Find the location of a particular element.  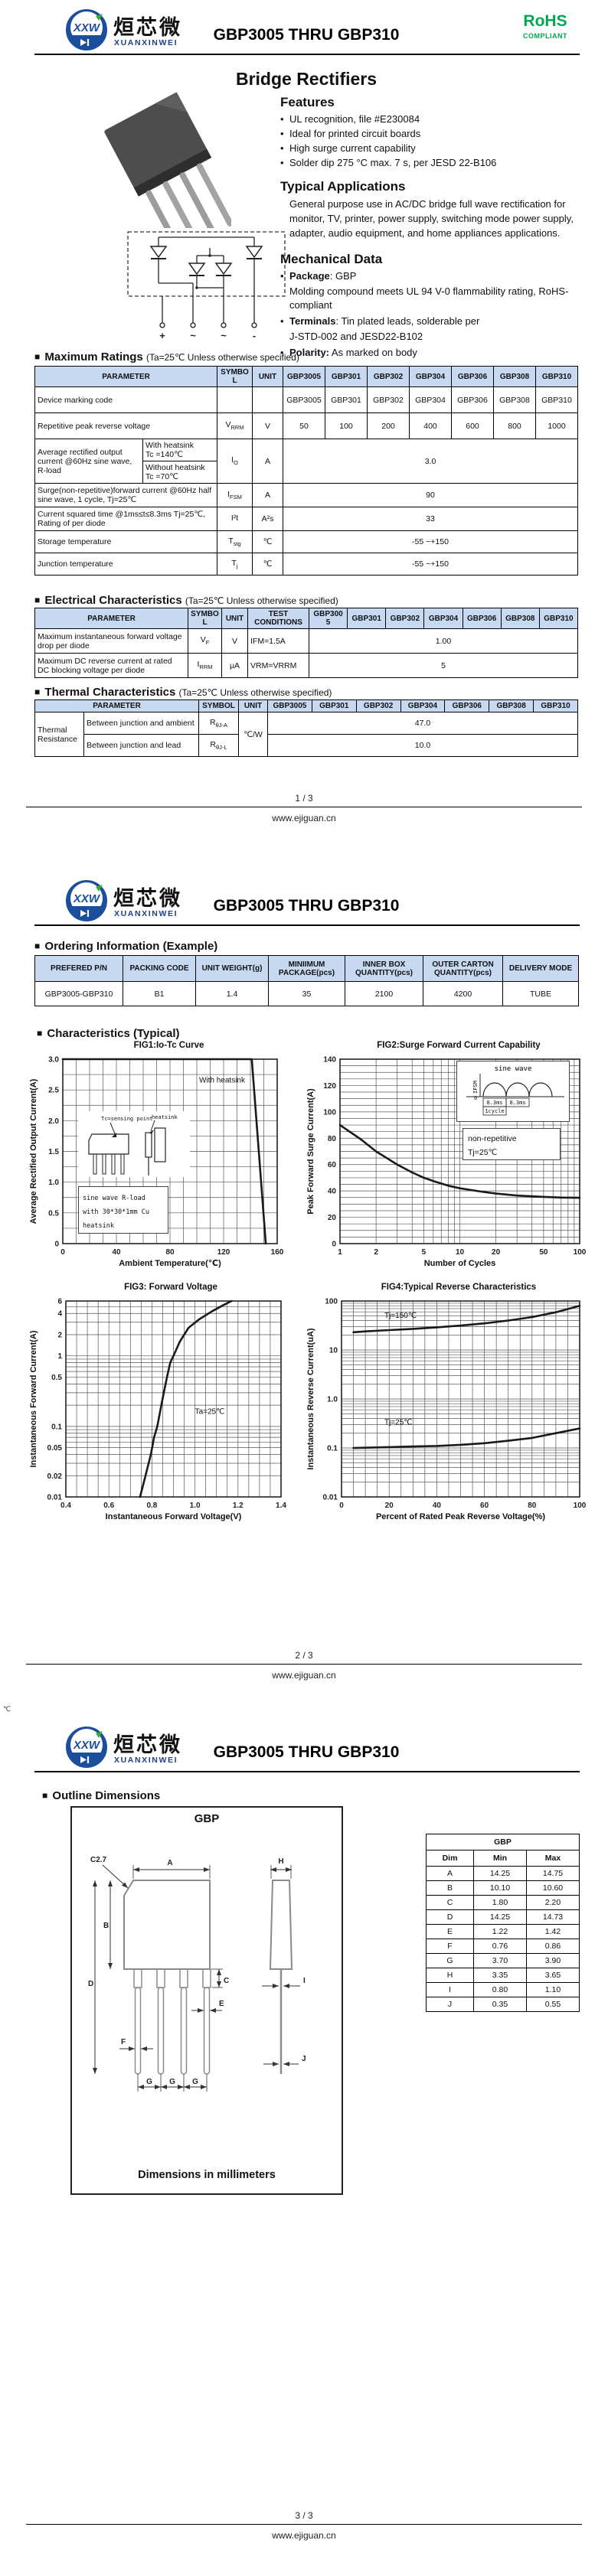

header-rule is located at coordinates (307, 1771).